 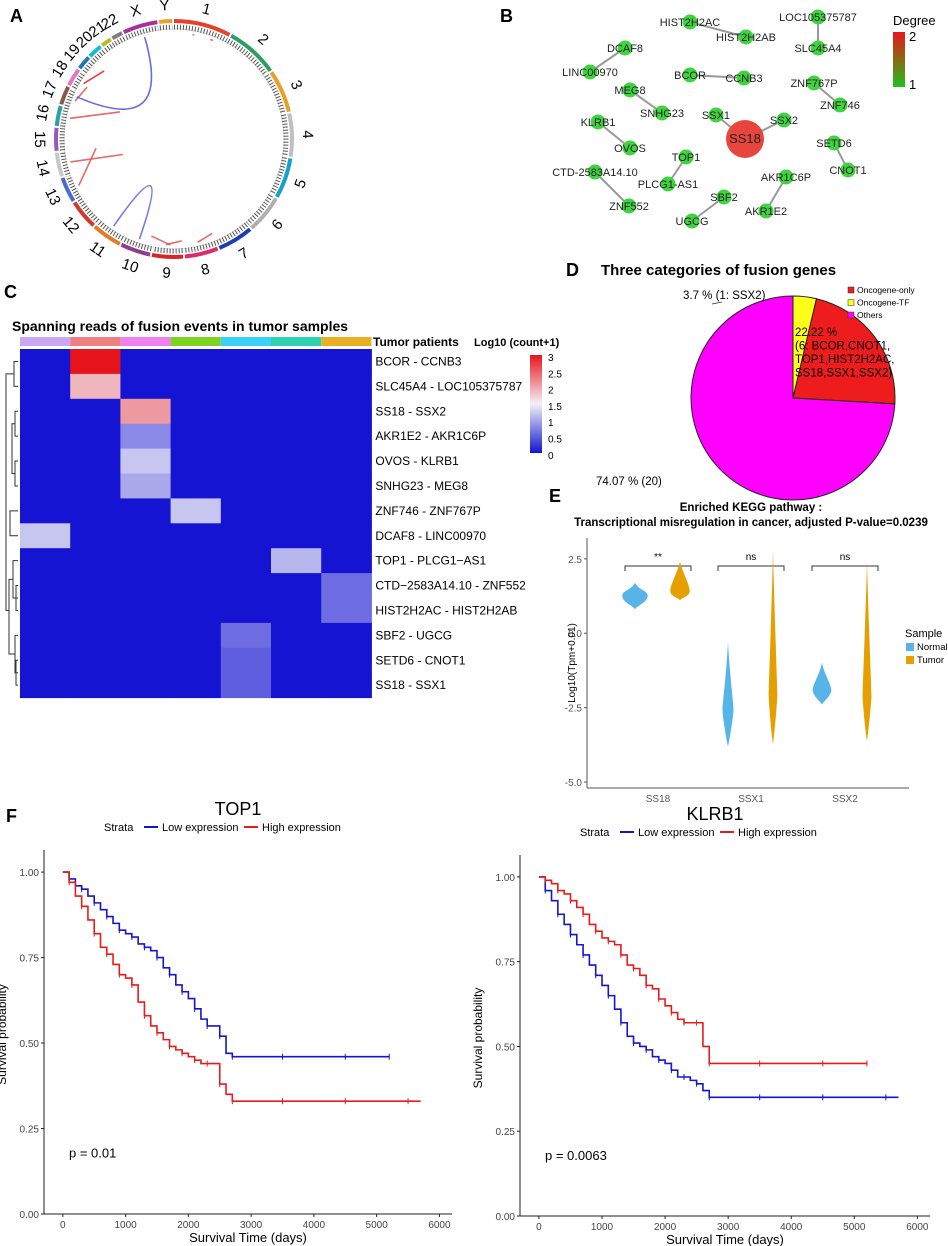 What do you see at coordinates (99, 56) in the screenshot?
I see `chrom-20-ideogram` at bounding box center [99, 56].